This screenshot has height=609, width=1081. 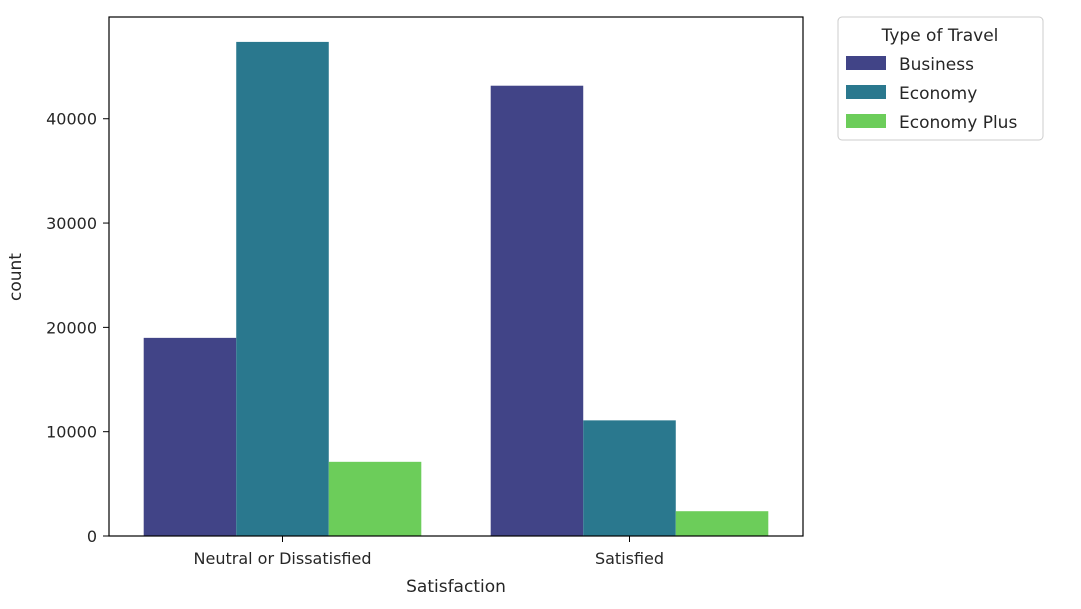 I want to click on x-axis: Neutral or Dissatisfied Satisfied, so click(x=429, y=552).